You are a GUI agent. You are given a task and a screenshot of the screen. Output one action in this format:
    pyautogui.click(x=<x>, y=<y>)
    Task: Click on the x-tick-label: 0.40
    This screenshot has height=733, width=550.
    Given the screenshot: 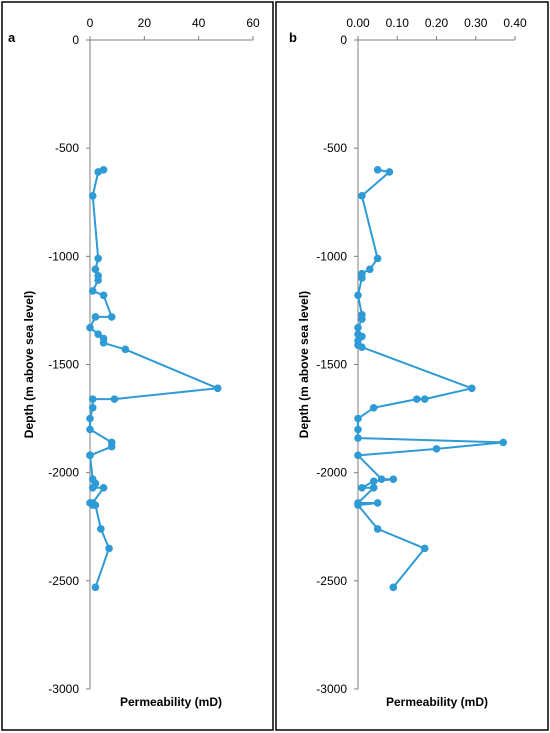 What is the action you would take?
    pyautogui.click(x=515, y=23)
    